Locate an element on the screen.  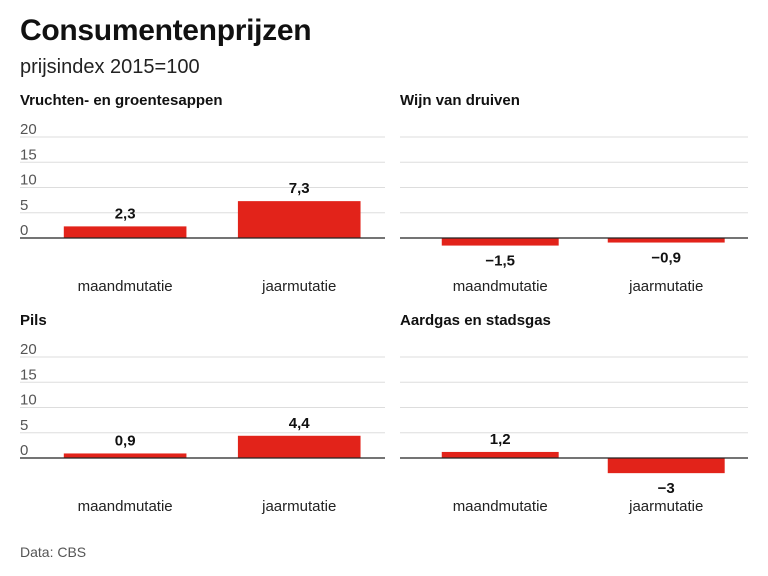
panel-1: 0 5 10 15 20 2,3 maandmutatie 7,3 jaarmutatie is located at coordinates (202, 208).